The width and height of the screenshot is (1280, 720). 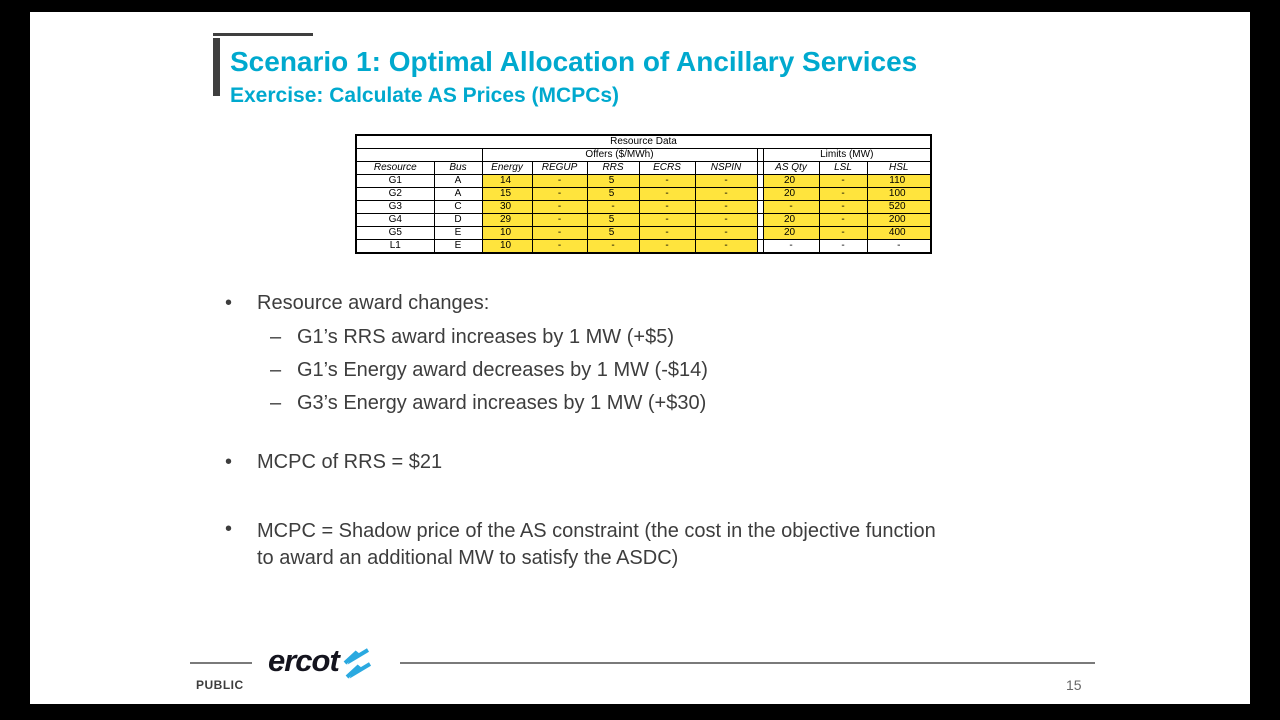 I want to click on table-row: G2 A 15-5- -20-100, so click(x=643, y=194).